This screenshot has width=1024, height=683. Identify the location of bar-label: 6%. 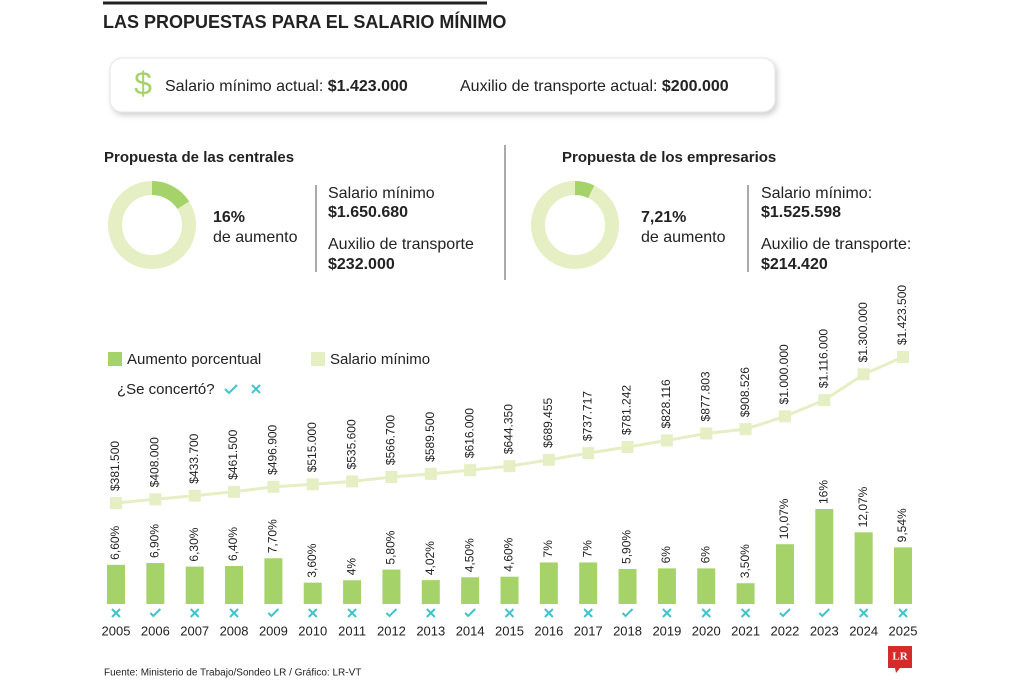
(705, 555).